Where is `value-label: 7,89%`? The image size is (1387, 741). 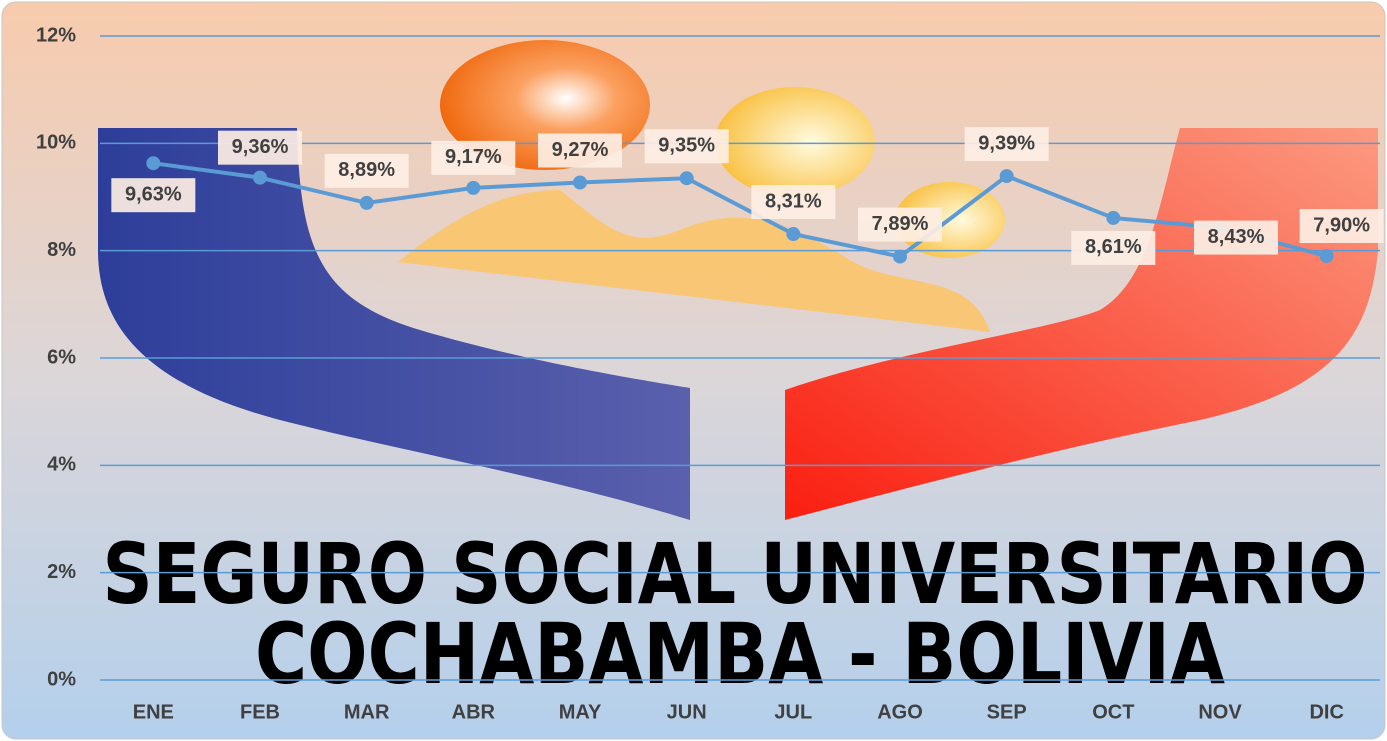
value-label: 7,89% is located at coordinates (900, 224).